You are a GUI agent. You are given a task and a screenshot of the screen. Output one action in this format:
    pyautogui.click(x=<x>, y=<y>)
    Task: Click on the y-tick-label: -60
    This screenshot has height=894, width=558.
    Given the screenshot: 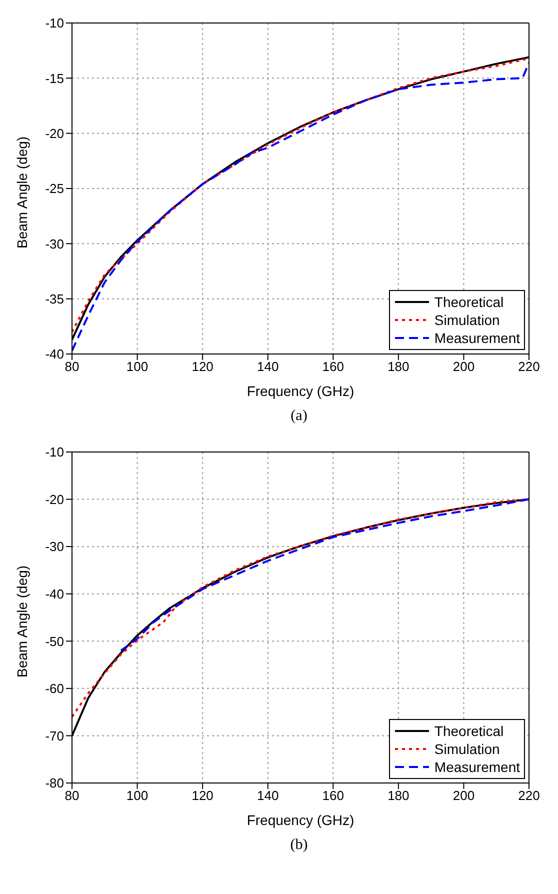 What is the action you would take?
    pyautogui.click(x=54, y=688)
    